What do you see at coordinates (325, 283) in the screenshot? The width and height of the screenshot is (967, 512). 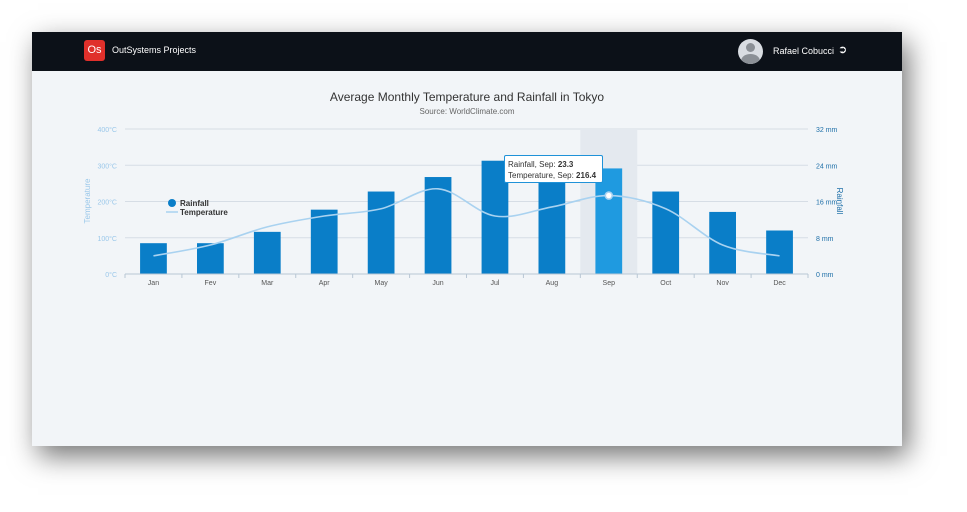 I see `x-axis-label: Apr` at bounding box center [325, 283].